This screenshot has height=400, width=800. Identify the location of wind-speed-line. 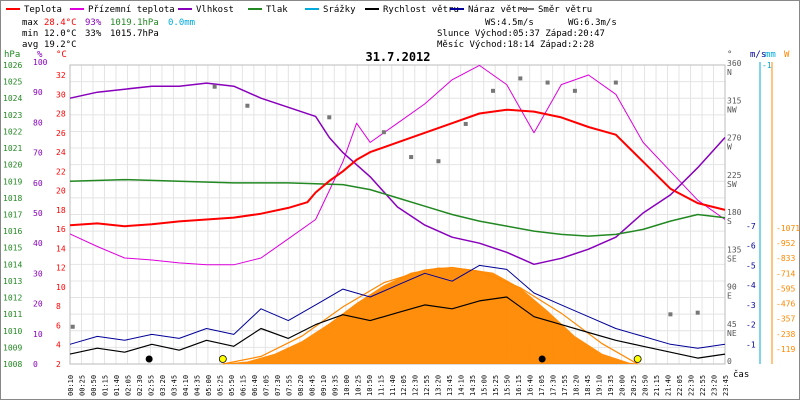
(397, 327).